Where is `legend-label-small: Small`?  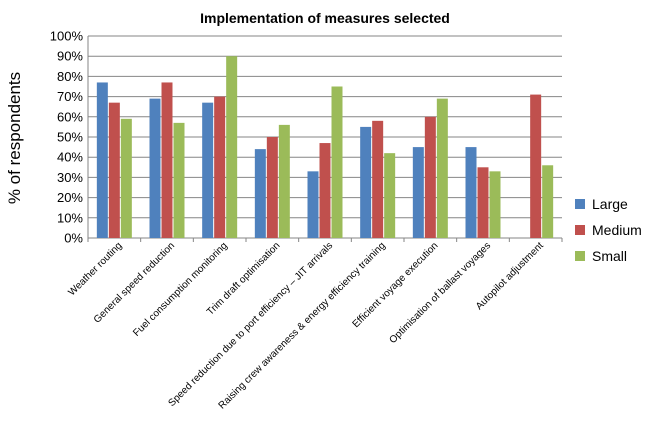 legend-label-small: Small is located at coordinates (609, 256).